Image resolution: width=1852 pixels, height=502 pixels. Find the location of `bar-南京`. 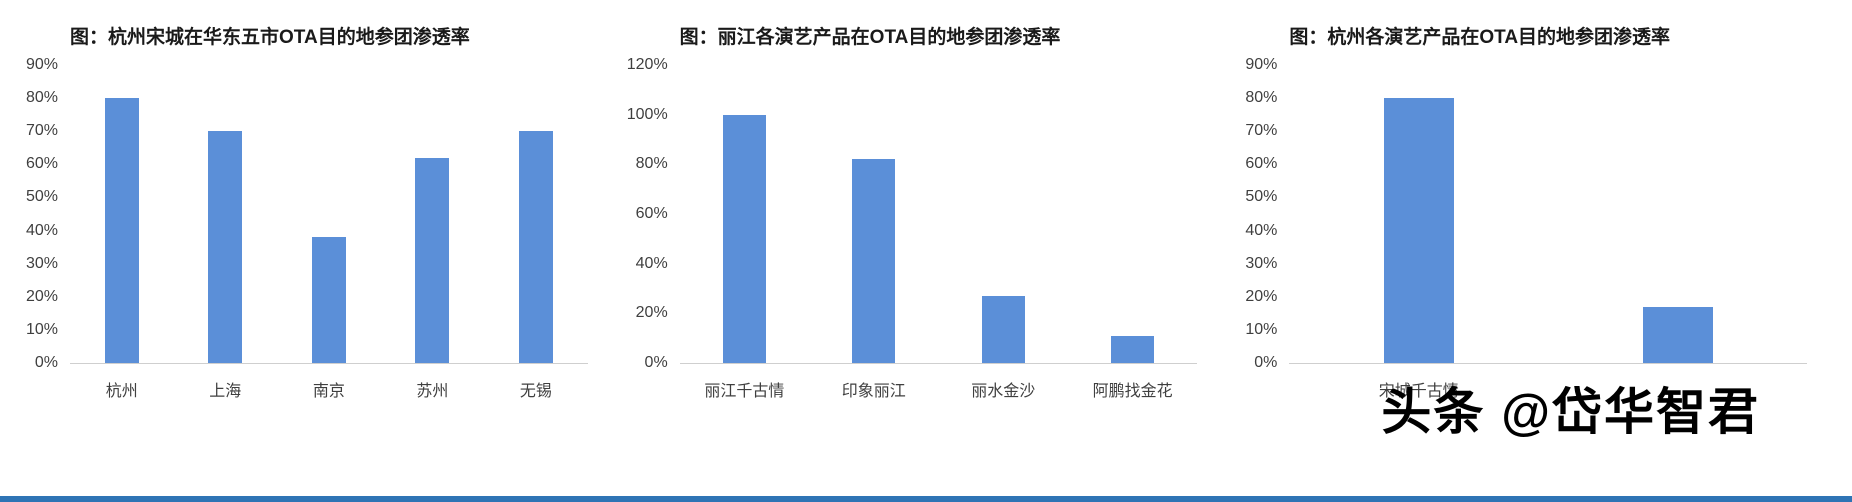

bar-南京 is located at coordinates (328, 300).